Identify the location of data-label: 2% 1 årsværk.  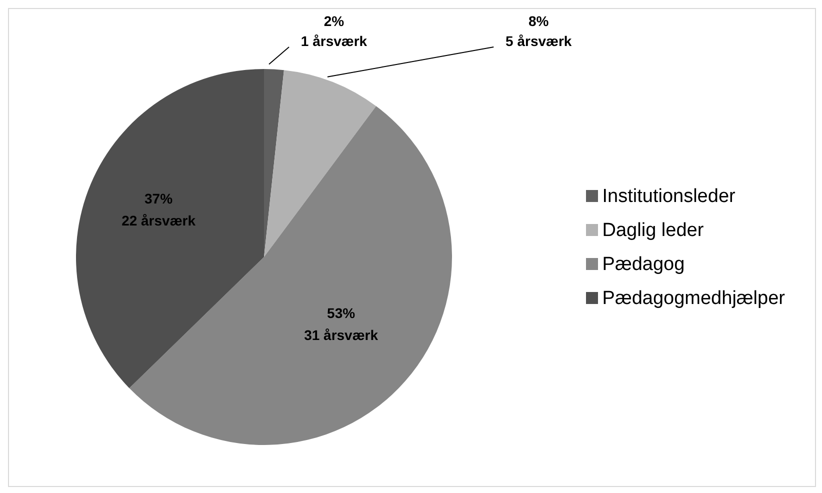
(334, 31).